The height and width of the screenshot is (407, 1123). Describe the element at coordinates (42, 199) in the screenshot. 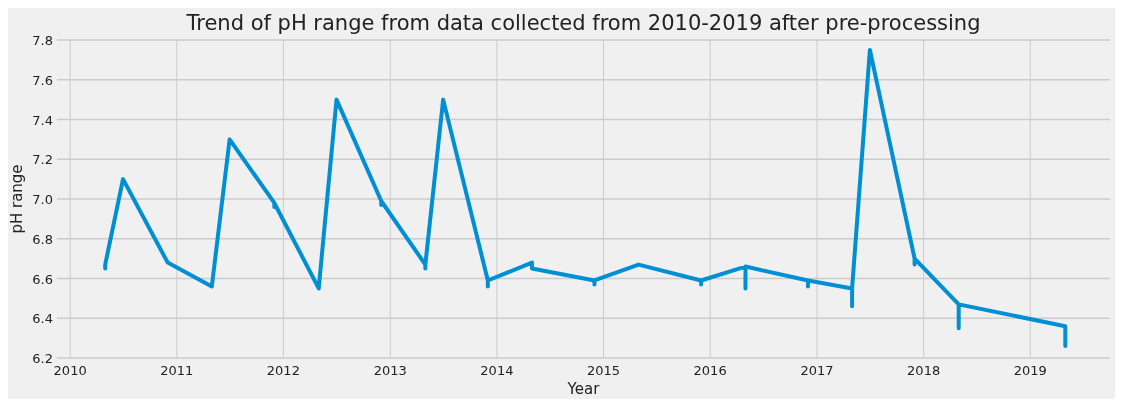

I see `y-tick-label: 7.0` at that location.